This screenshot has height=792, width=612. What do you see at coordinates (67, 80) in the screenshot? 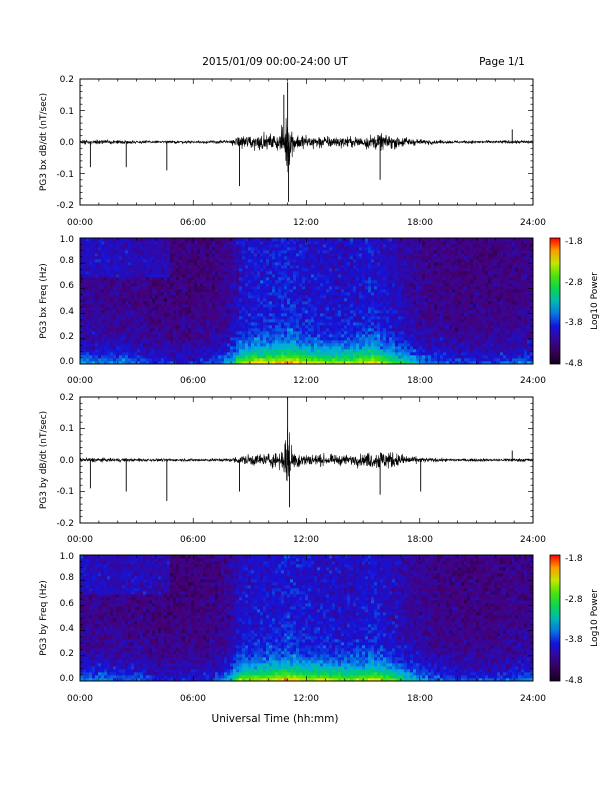
I see `y-tick-label: 0.2` at bounding box center [67, 80].